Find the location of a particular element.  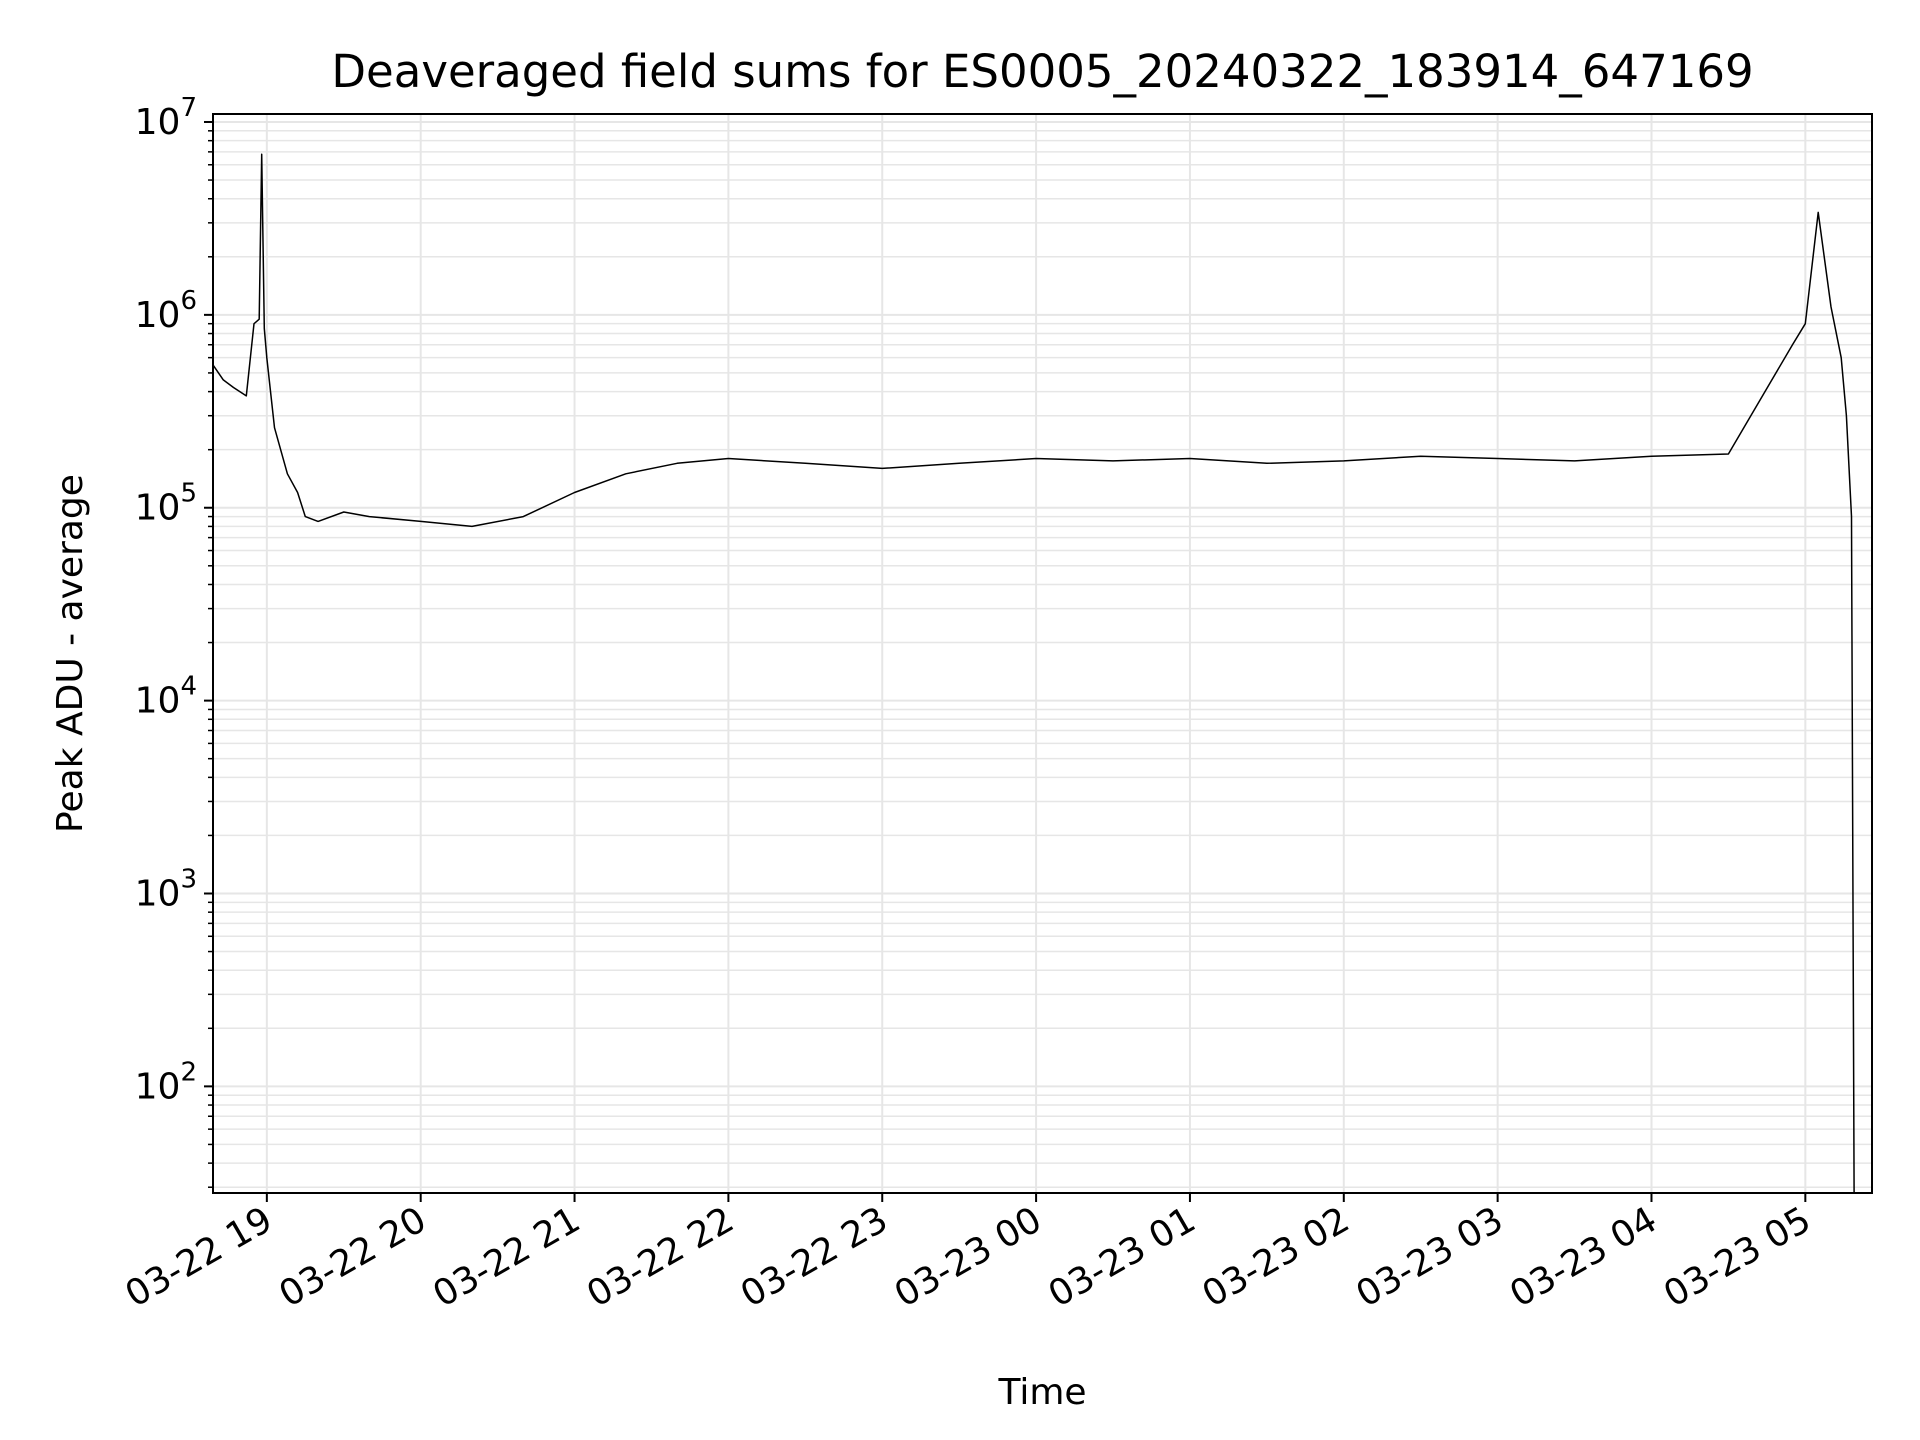

x-axis-title: Time is located at coordinates (1041, 1392).